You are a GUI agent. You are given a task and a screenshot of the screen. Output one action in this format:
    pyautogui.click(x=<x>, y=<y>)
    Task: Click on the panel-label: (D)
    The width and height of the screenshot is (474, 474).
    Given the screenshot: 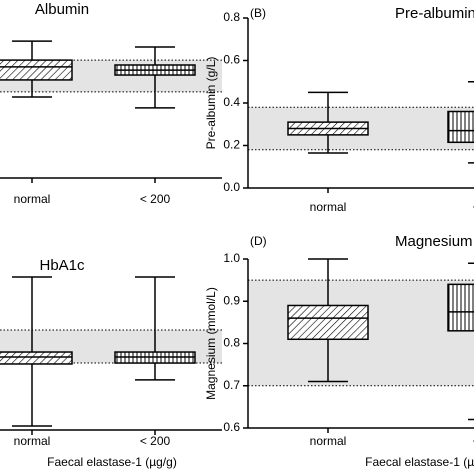 What is the action you would take?
    pyautogui.click(x=258, y=241)
    